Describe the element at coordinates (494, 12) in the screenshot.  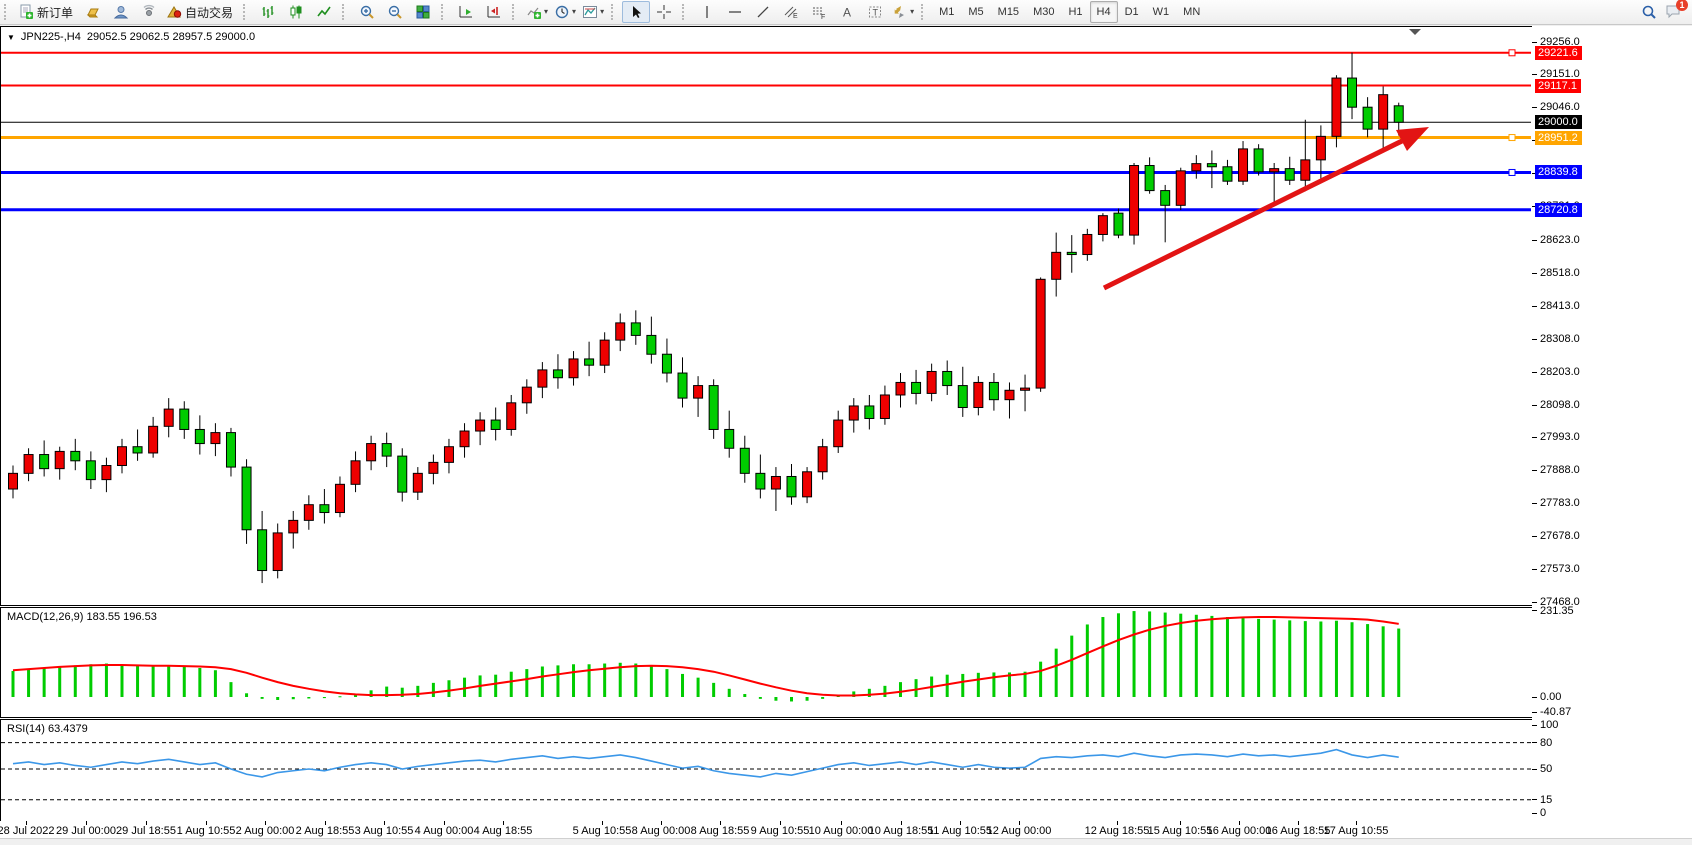
I see `chart-shift-button` at that location.